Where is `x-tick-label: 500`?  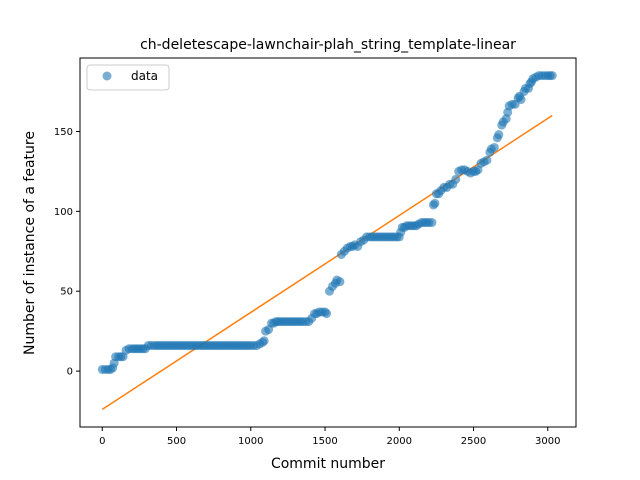
x-tick-label: 500 is located at coordinates (176, 441).